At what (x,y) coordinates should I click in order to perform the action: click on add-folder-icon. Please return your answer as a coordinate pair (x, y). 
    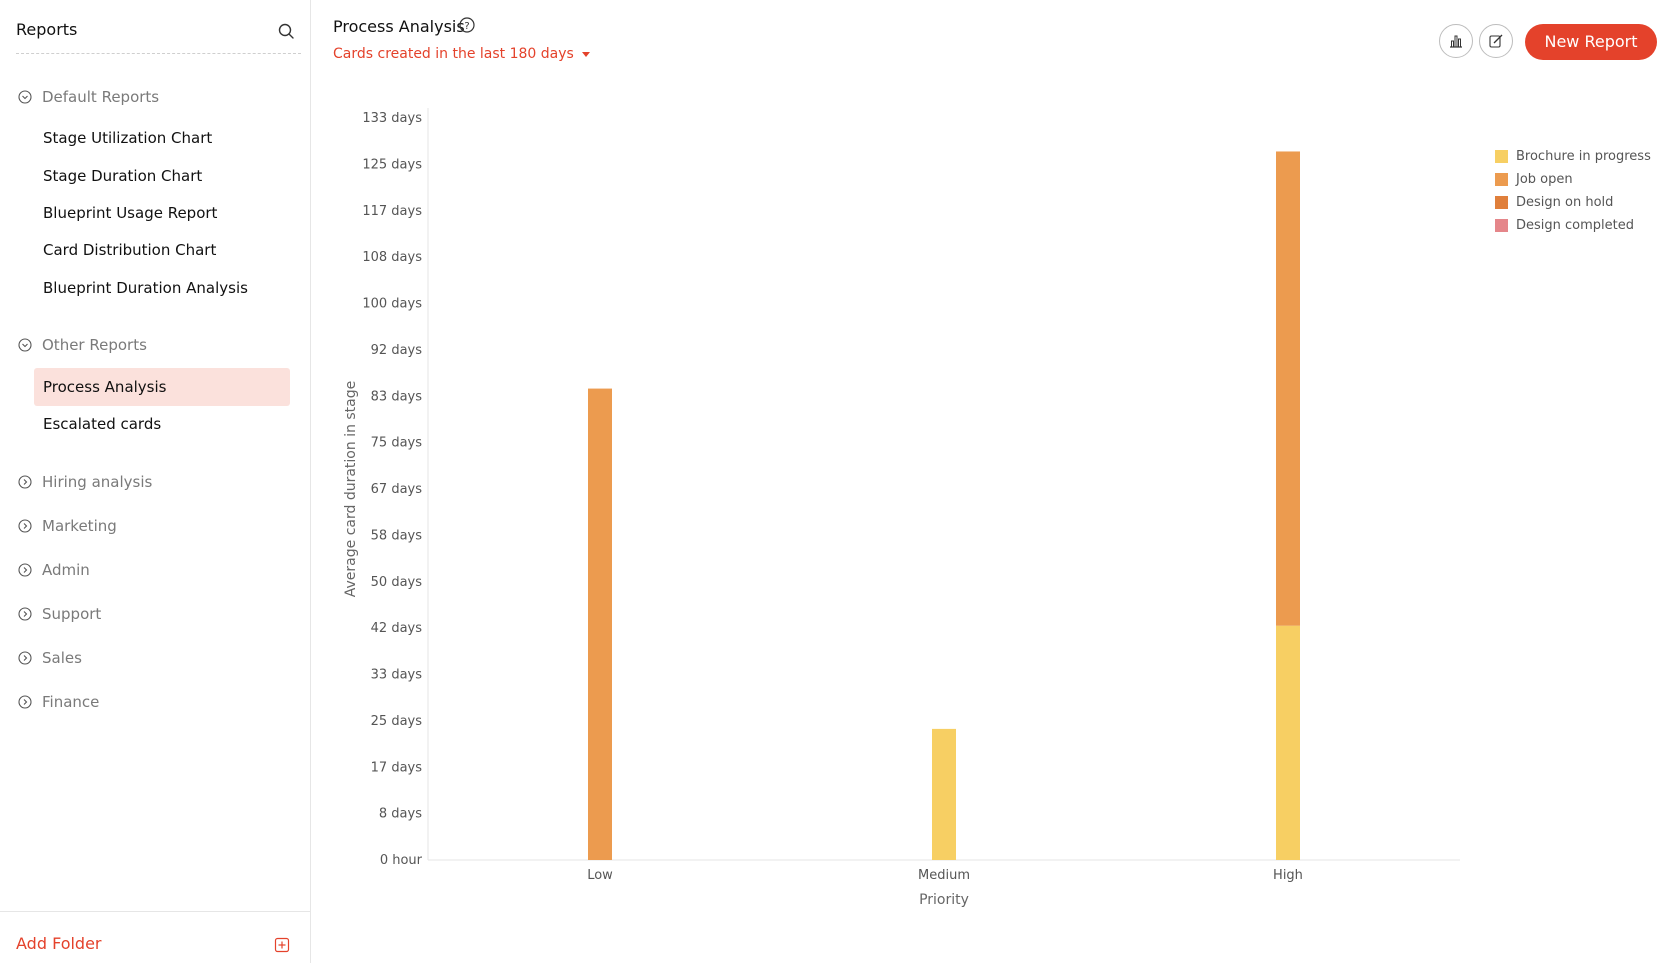
    Looking at the image, I should click on (282, 945).